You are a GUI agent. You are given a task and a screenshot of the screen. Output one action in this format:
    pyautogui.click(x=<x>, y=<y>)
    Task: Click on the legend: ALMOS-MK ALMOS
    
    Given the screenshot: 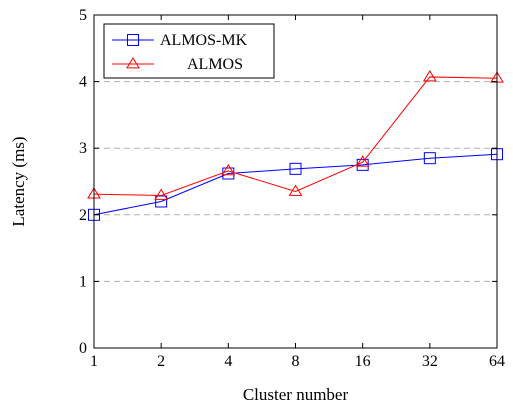 What is the action you would take?
    pyautogui.click(x=189, y=51)
    